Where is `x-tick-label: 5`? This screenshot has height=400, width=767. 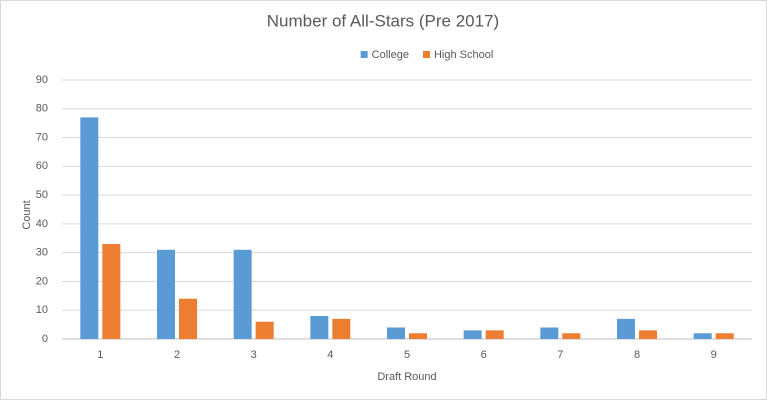 x-tick-label: 5 is located at coordinates (407, 355).